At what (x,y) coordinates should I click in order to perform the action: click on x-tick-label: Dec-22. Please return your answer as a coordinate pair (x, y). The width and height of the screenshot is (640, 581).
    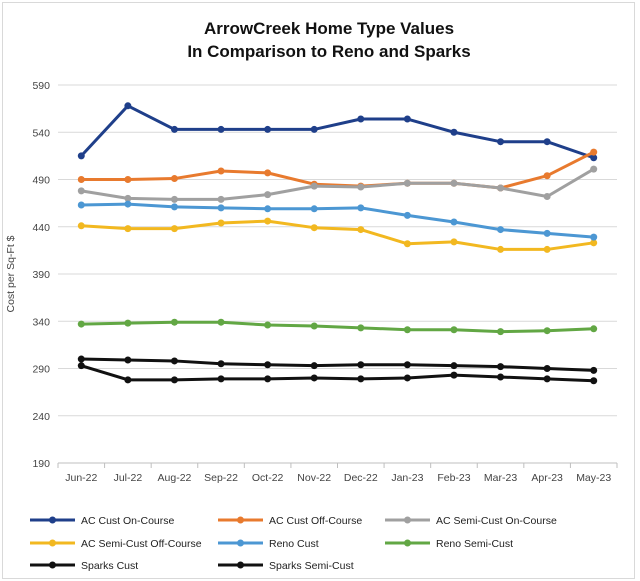
    Looking at the image, I should click on (361, 478).